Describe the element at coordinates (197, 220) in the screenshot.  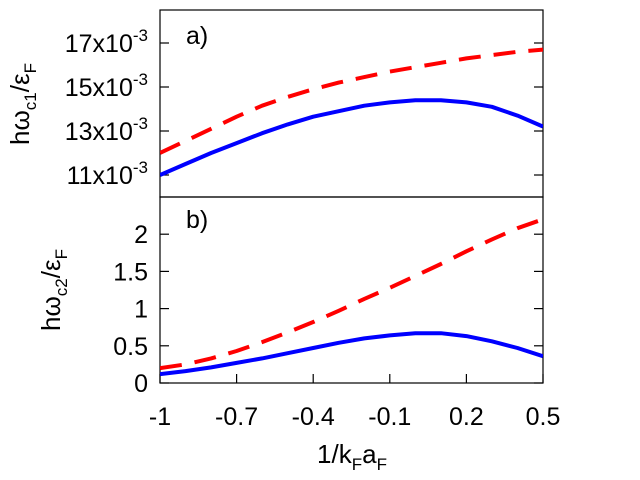
I see `panel-b-label: b)` at that location.